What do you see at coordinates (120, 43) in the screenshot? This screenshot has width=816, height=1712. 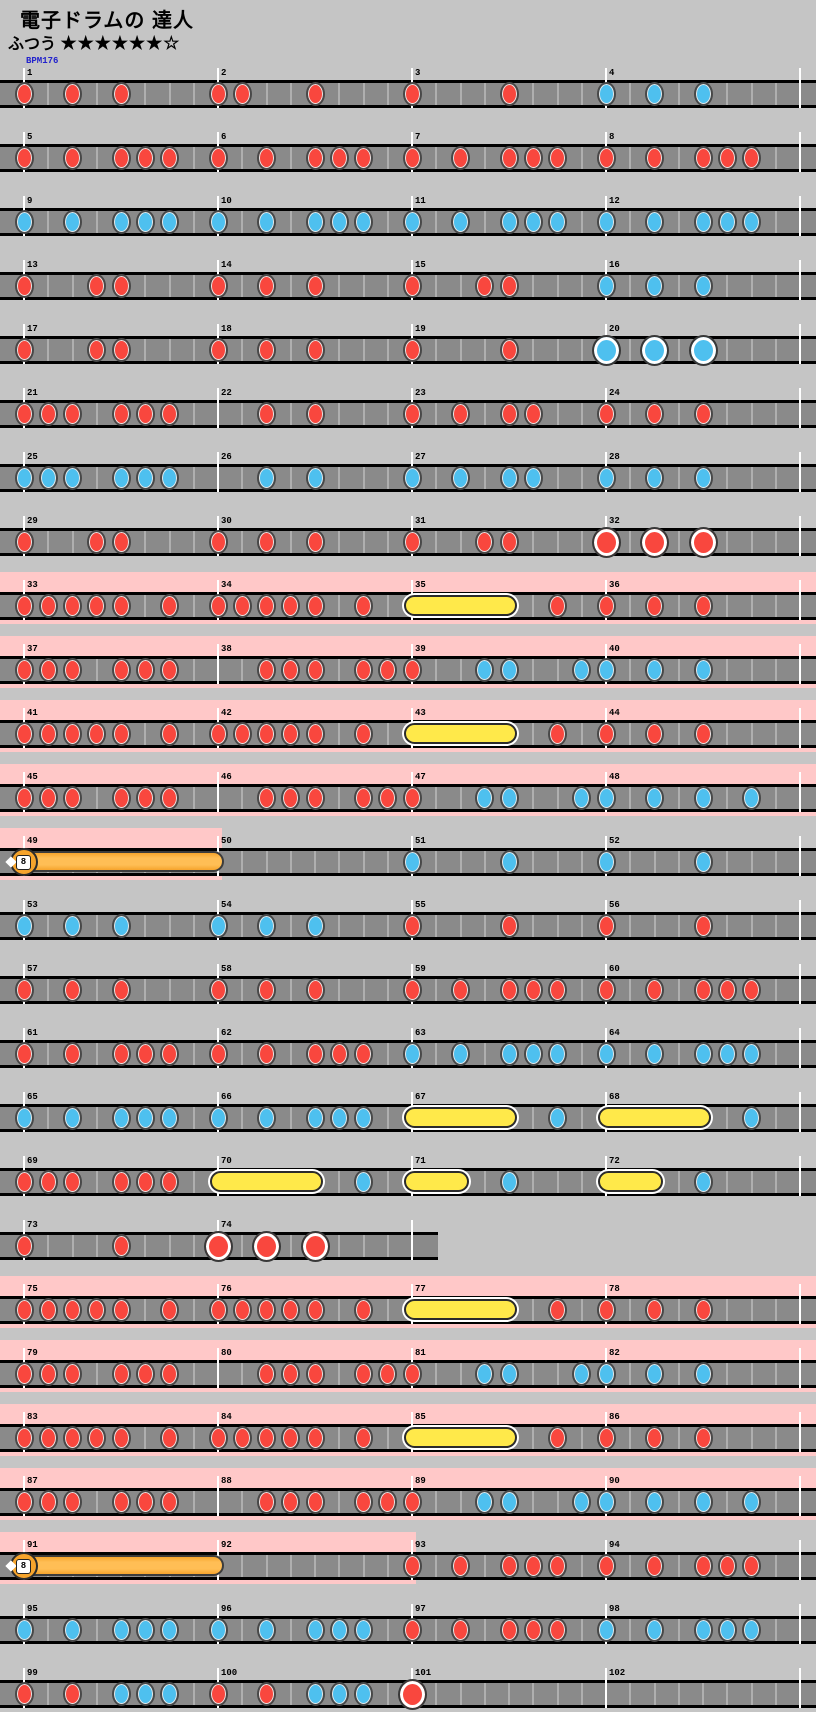 I see `difficulty-stars: ★★★★★★☆` at bounding box center [120, 43].